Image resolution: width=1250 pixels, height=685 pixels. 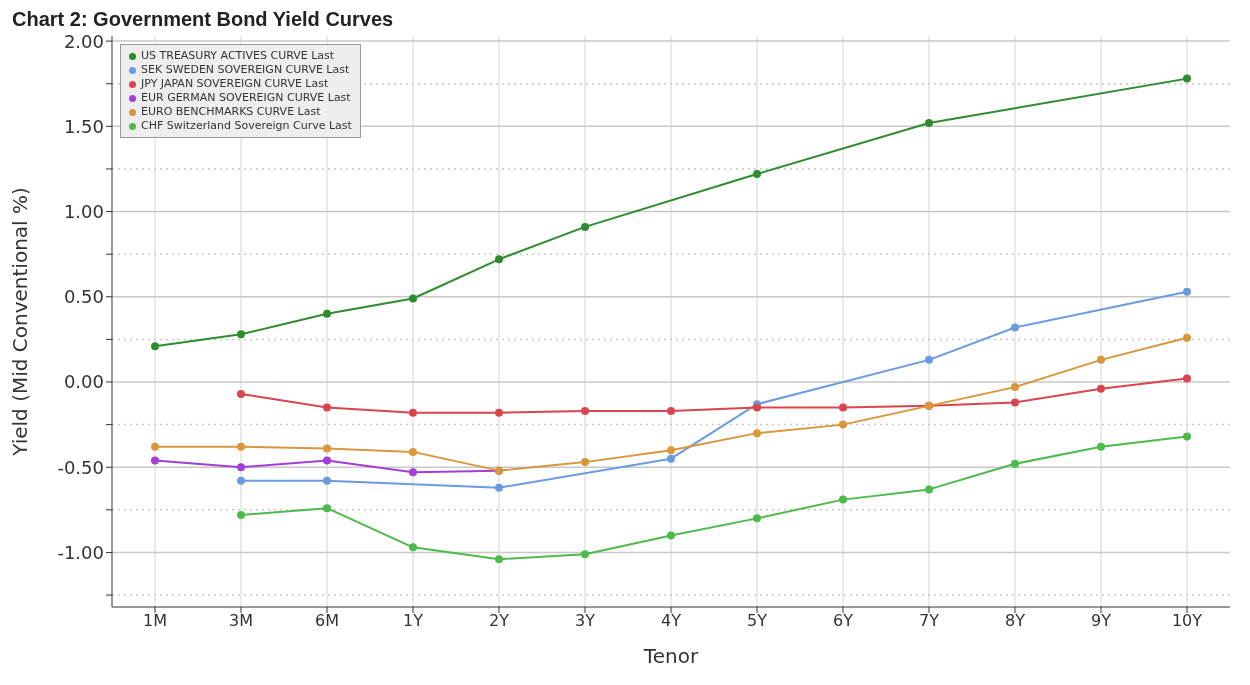 I want to click on legend-label: US TREASURY ACTIVES CURVE Last, so click(x=238, y=56).